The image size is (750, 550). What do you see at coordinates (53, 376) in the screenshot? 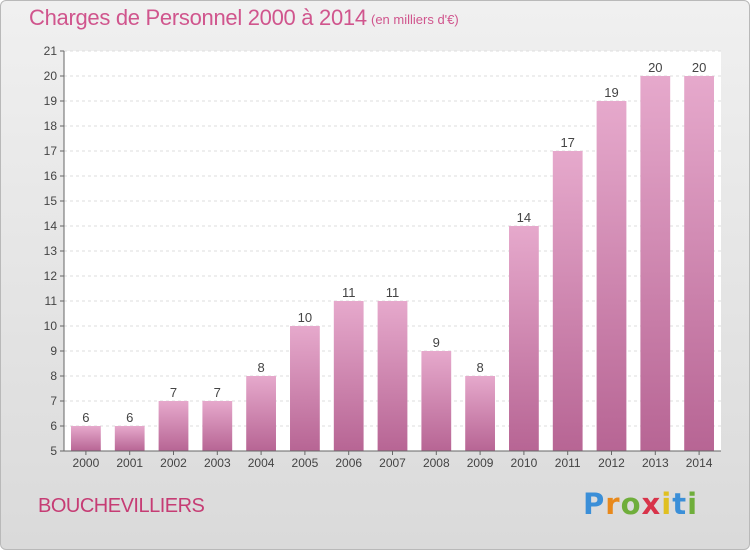
I see `y-tick-label: 8` at bounding box center [53, 376].